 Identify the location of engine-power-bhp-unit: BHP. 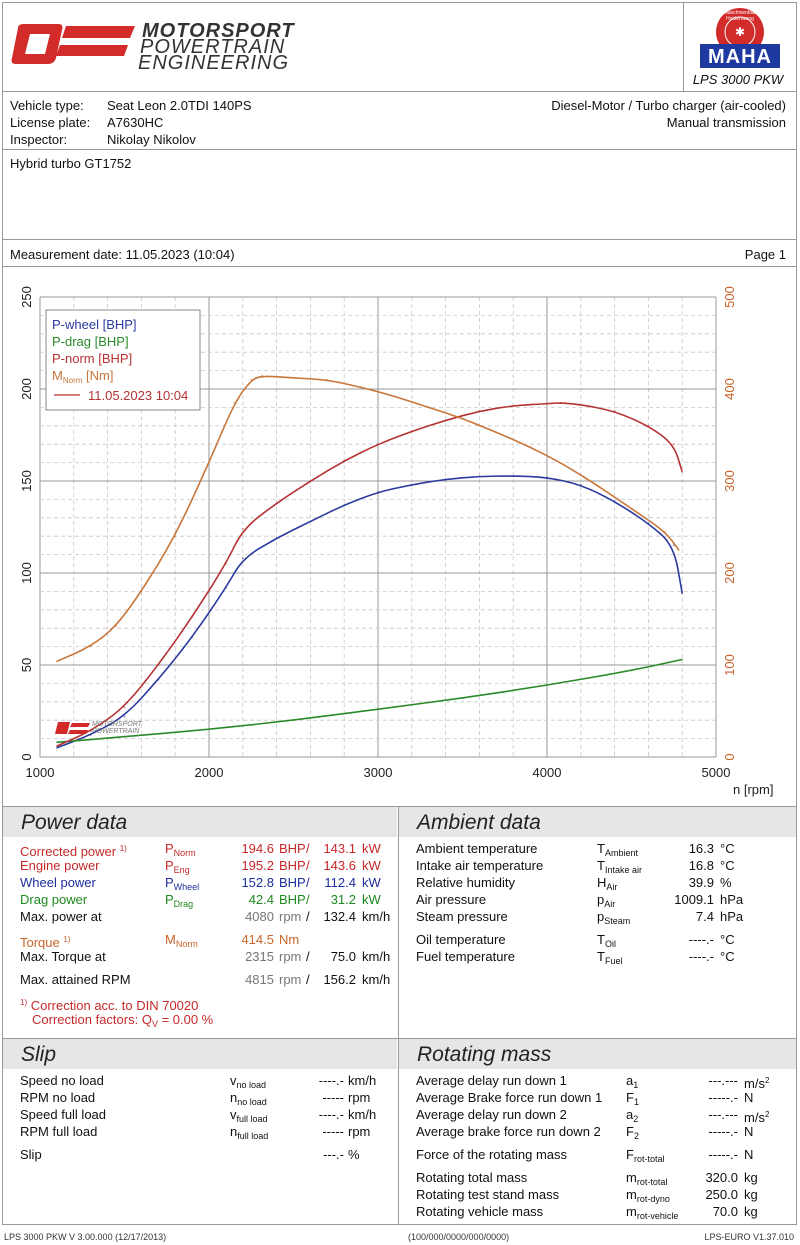
(292, 865).